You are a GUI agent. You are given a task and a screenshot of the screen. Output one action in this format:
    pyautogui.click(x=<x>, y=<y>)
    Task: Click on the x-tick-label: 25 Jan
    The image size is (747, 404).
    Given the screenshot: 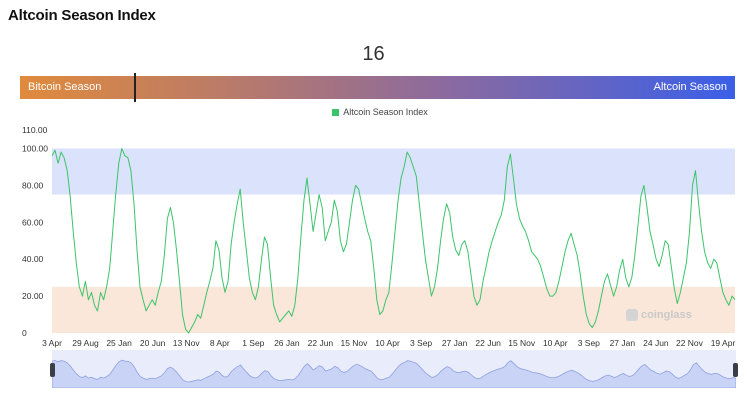 What is the action you would take?
    pyautogui.click(x=119, y=343)
    